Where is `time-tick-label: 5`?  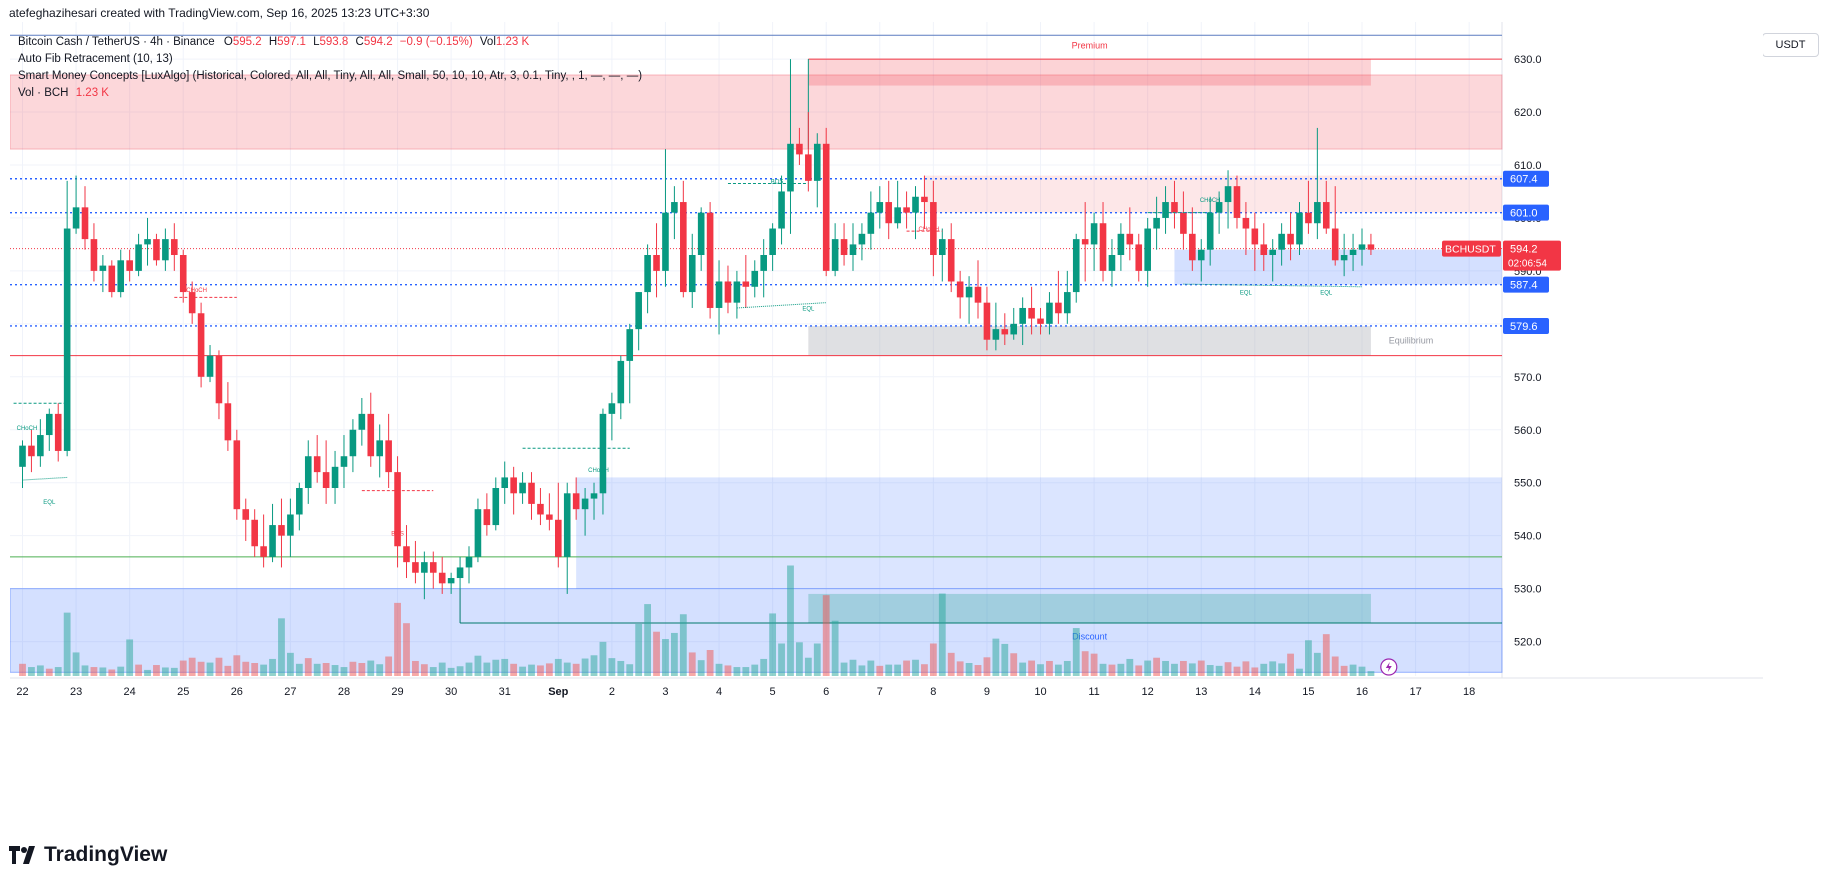
time-tick-label: 5 is located at coordinates (773, 692).